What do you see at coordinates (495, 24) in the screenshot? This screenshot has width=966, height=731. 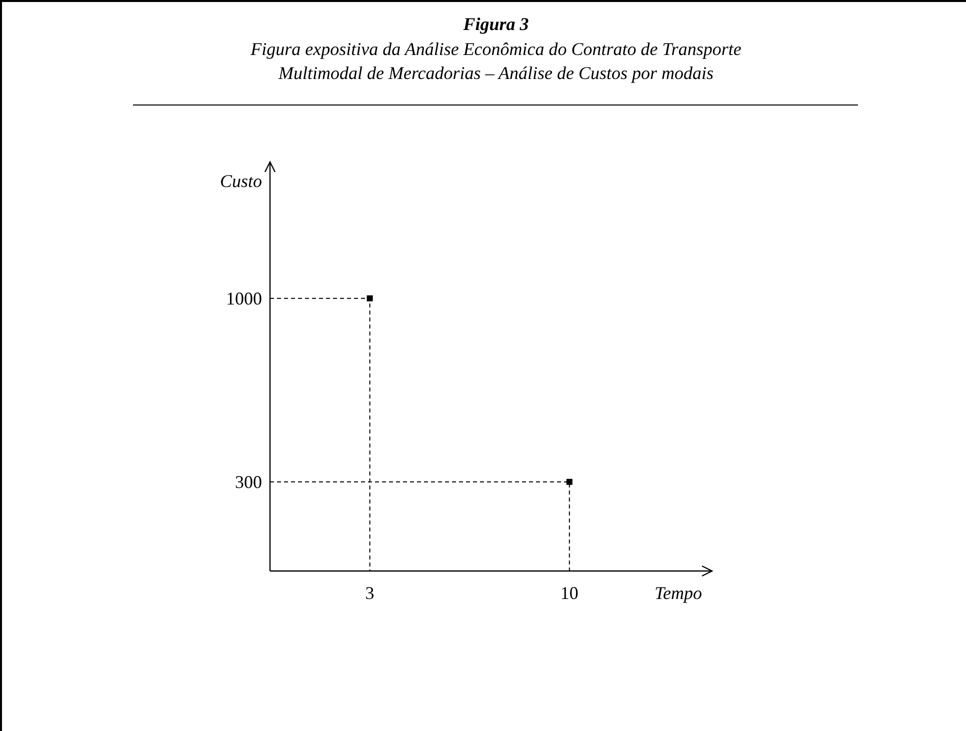 I see `chart-title: Figura 3` at bounding box center [495, 24].